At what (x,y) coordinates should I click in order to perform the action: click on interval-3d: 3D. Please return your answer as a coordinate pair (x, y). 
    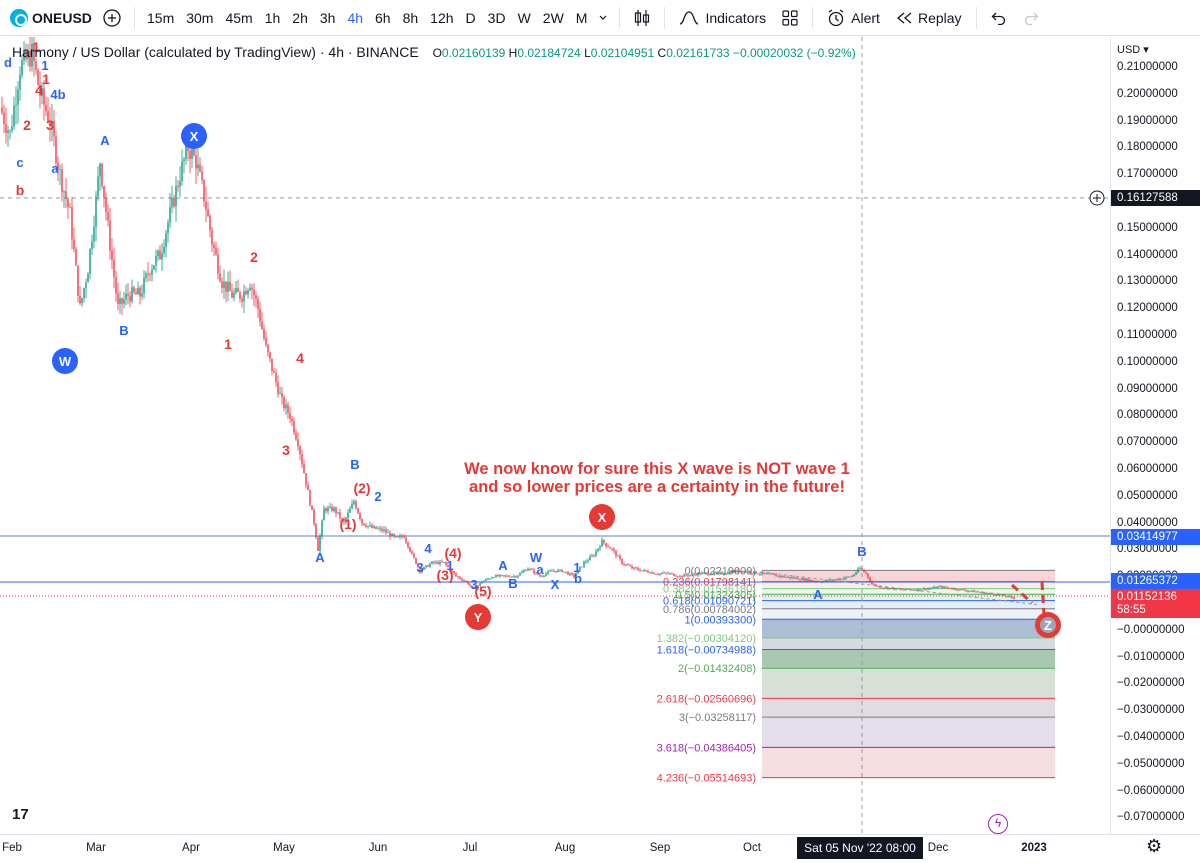
    Looking at the image, I should click on (496, 17).